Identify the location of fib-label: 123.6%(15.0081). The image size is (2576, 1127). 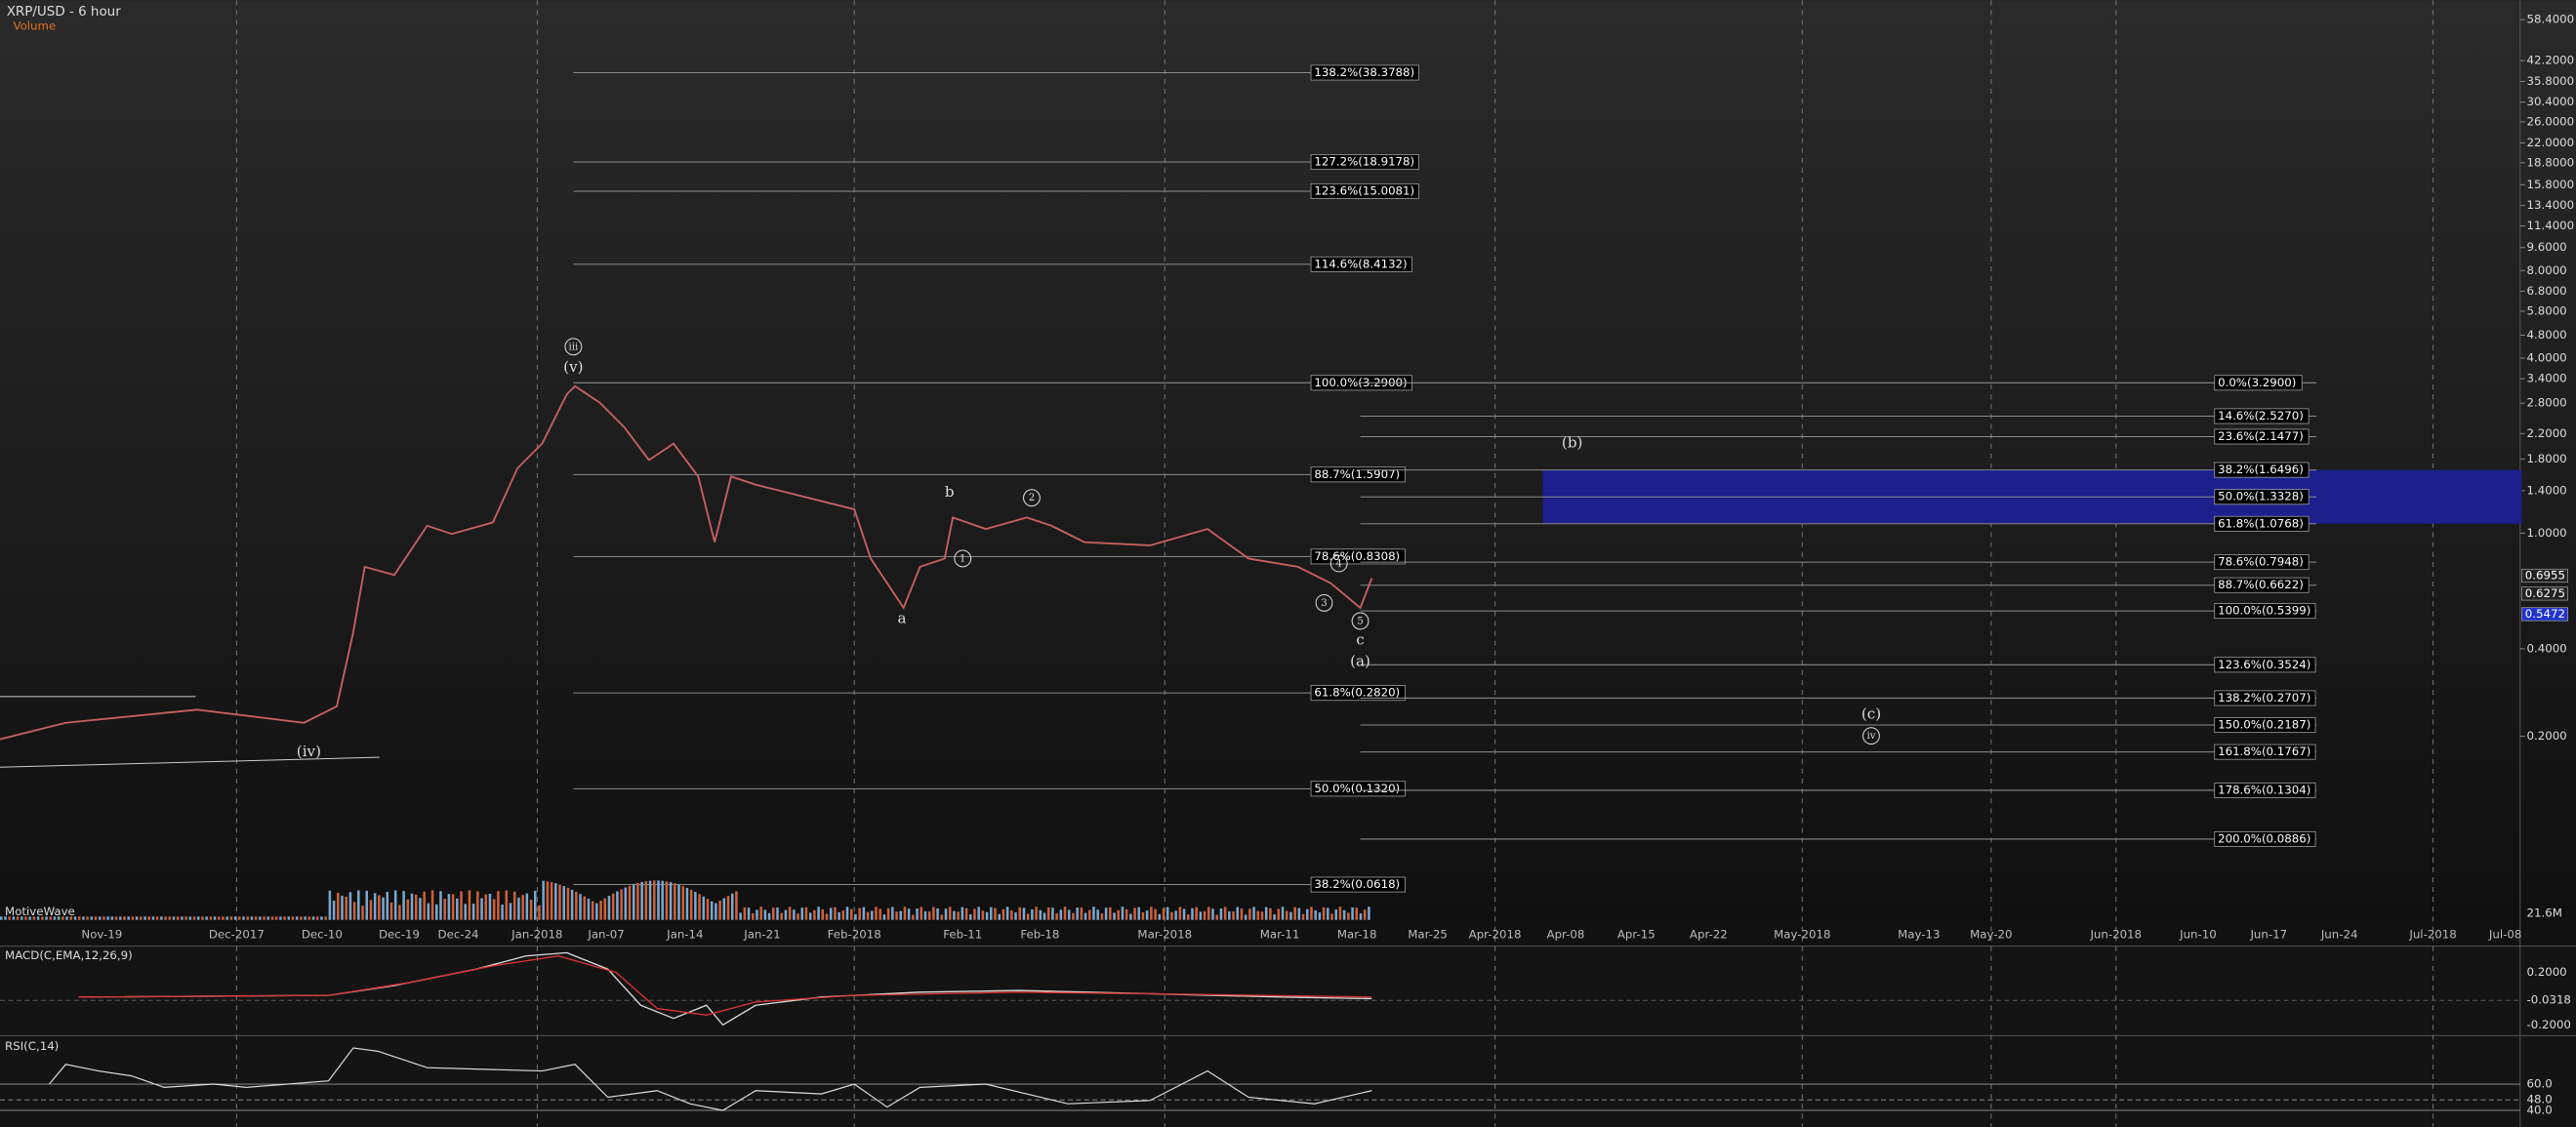
(1364, 190).